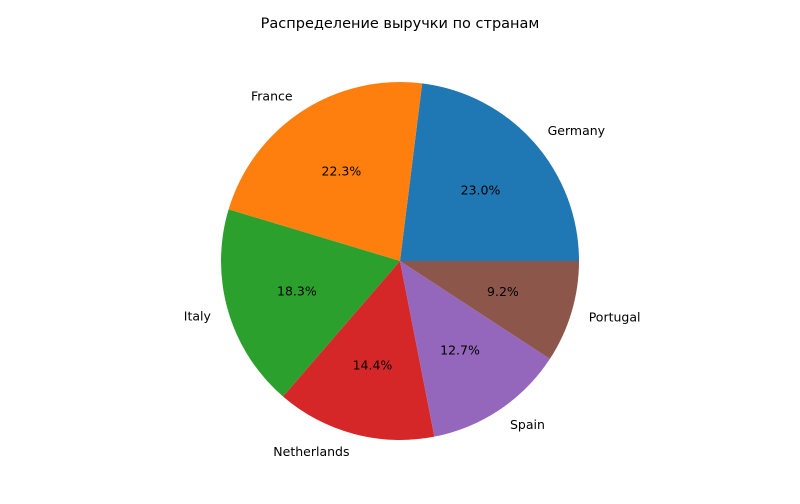 The height and width of the screenshot is (504, 800). I want to click on slice-label-italy: Italy, so click(198, 315).